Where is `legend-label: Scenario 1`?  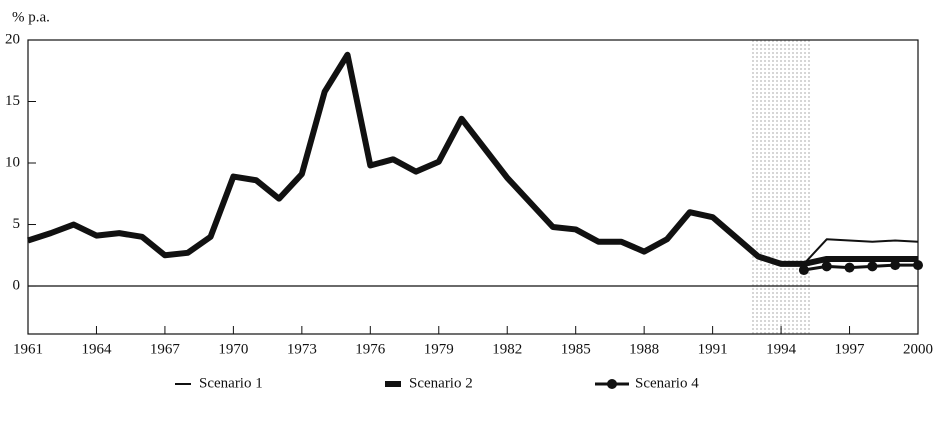
legend-label: Scenario 1 is located at coordinates (231, 383).